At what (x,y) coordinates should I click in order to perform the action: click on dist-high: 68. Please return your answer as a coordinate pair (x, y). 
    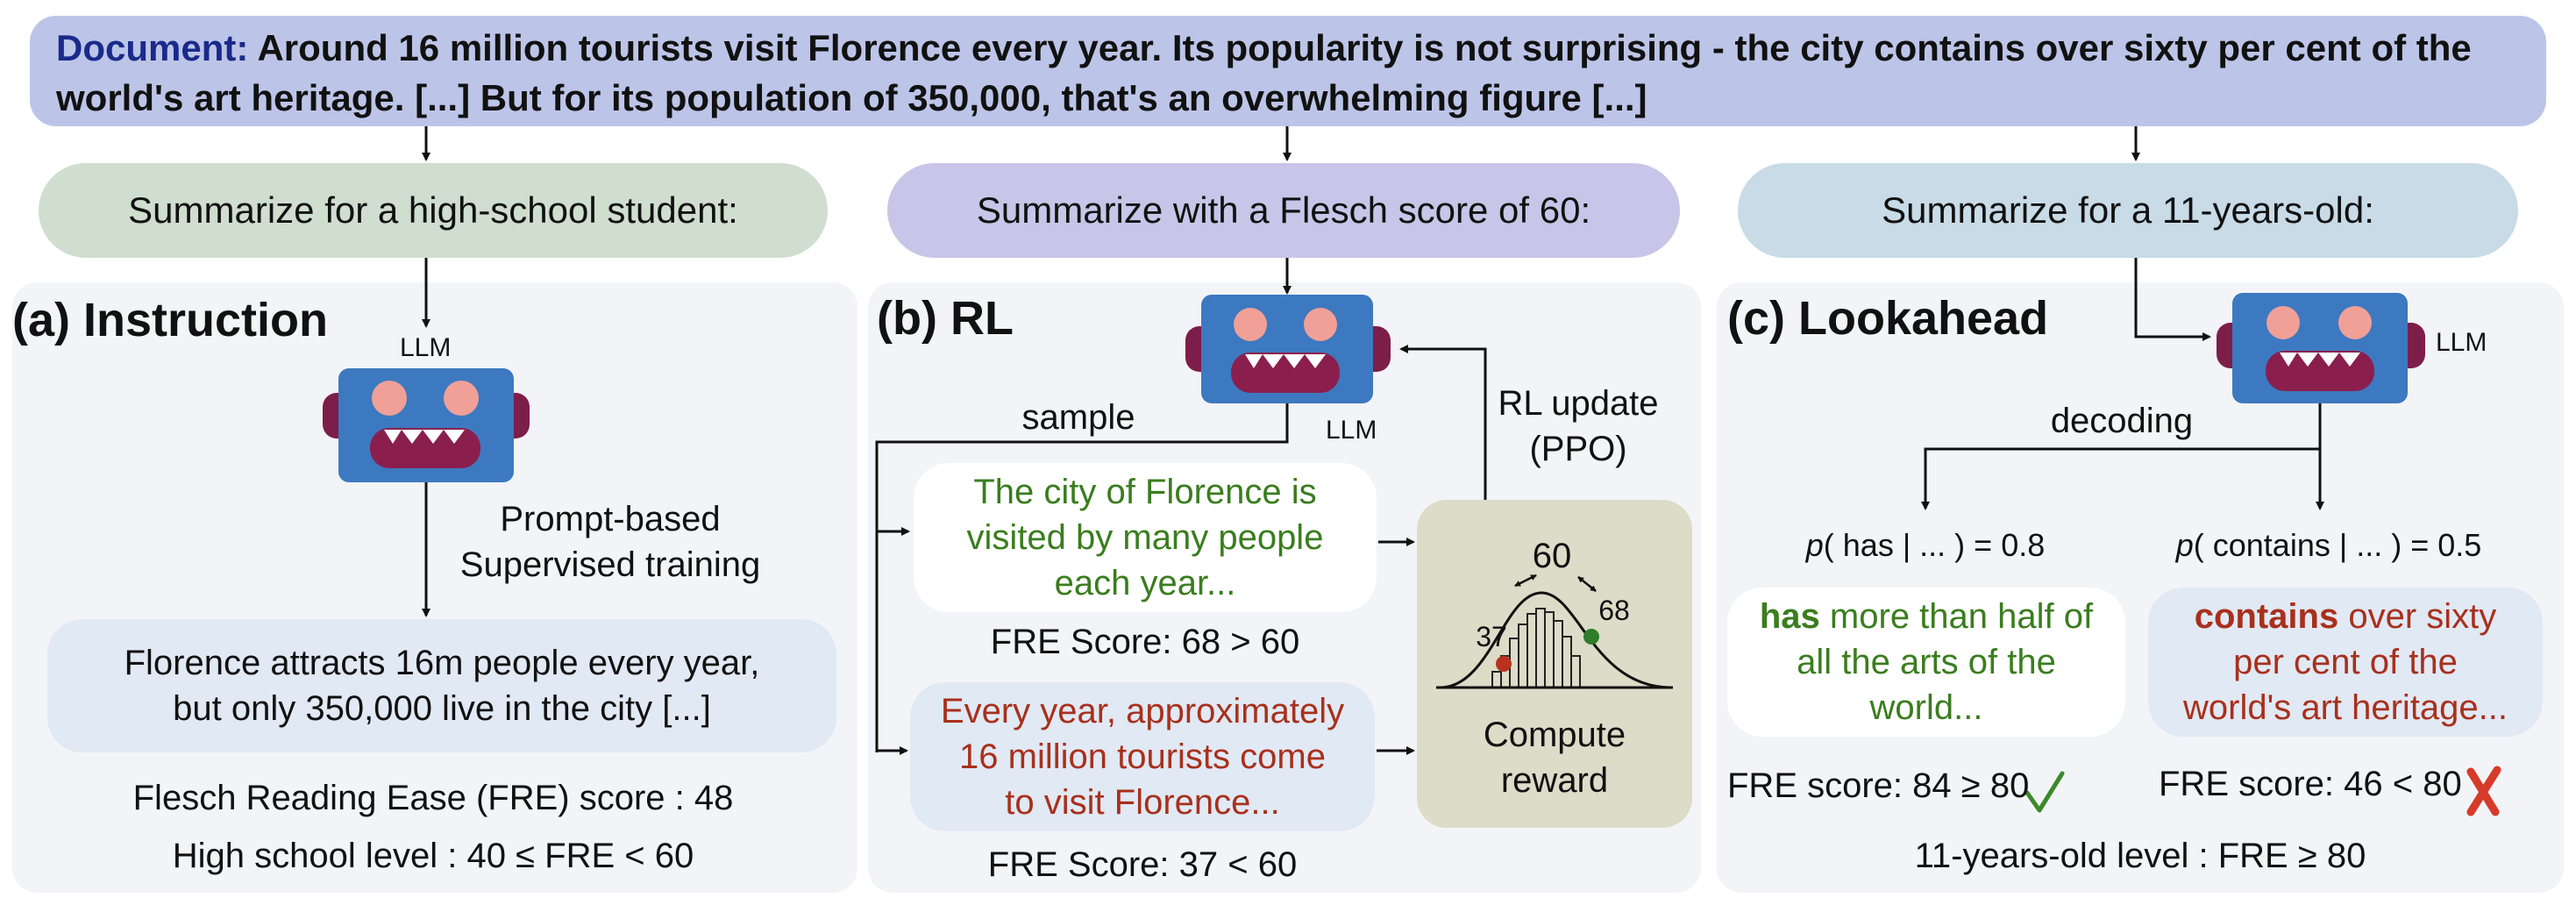
    Looking at the image, I should click on (1614, 610).